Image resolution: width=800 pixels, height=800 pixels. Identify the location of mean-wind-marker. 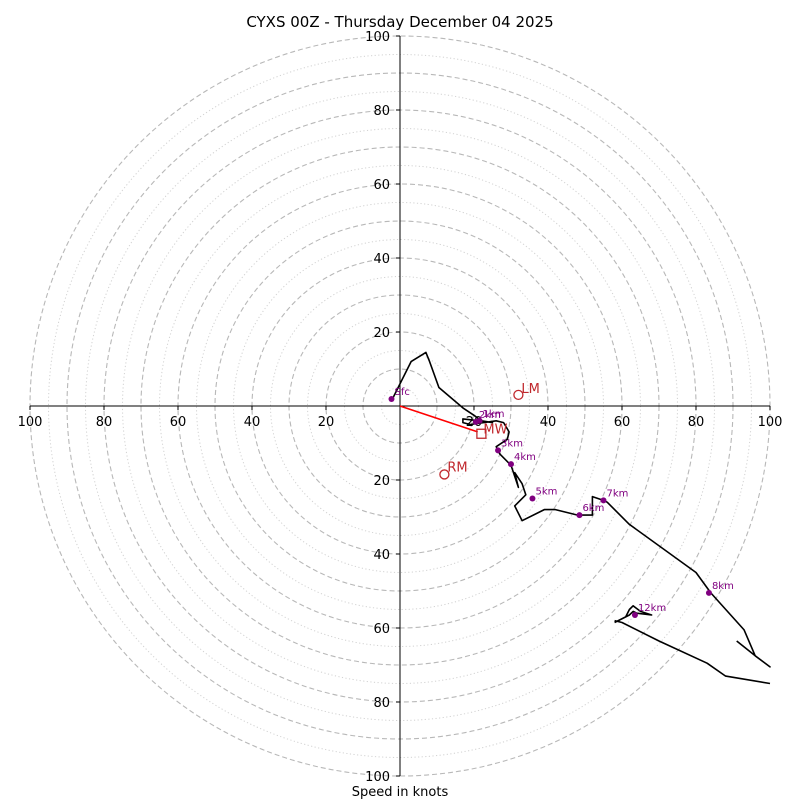
(481, 433).